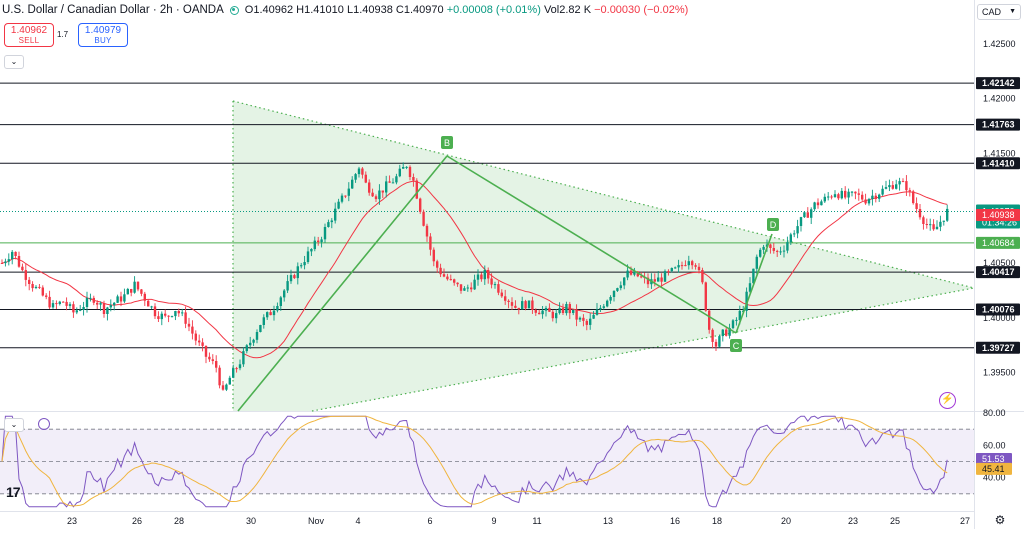  Describe the element at coordinates (14, 62) in the screenshot. I see `collapse-indicators-button: ⌄` at that location.